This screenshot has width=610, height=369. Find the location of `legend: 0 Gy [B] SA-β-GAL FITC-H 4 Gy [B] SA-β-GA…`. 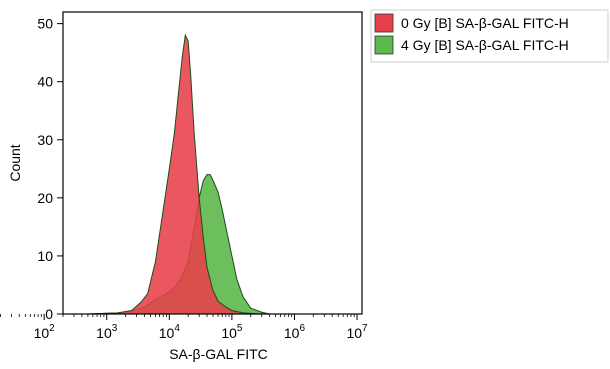

legend: 0 Gy [B] SA-β-GAL FITC-H 4 Gy [B] SA-β-GA… is located at coordinates (489, 36).